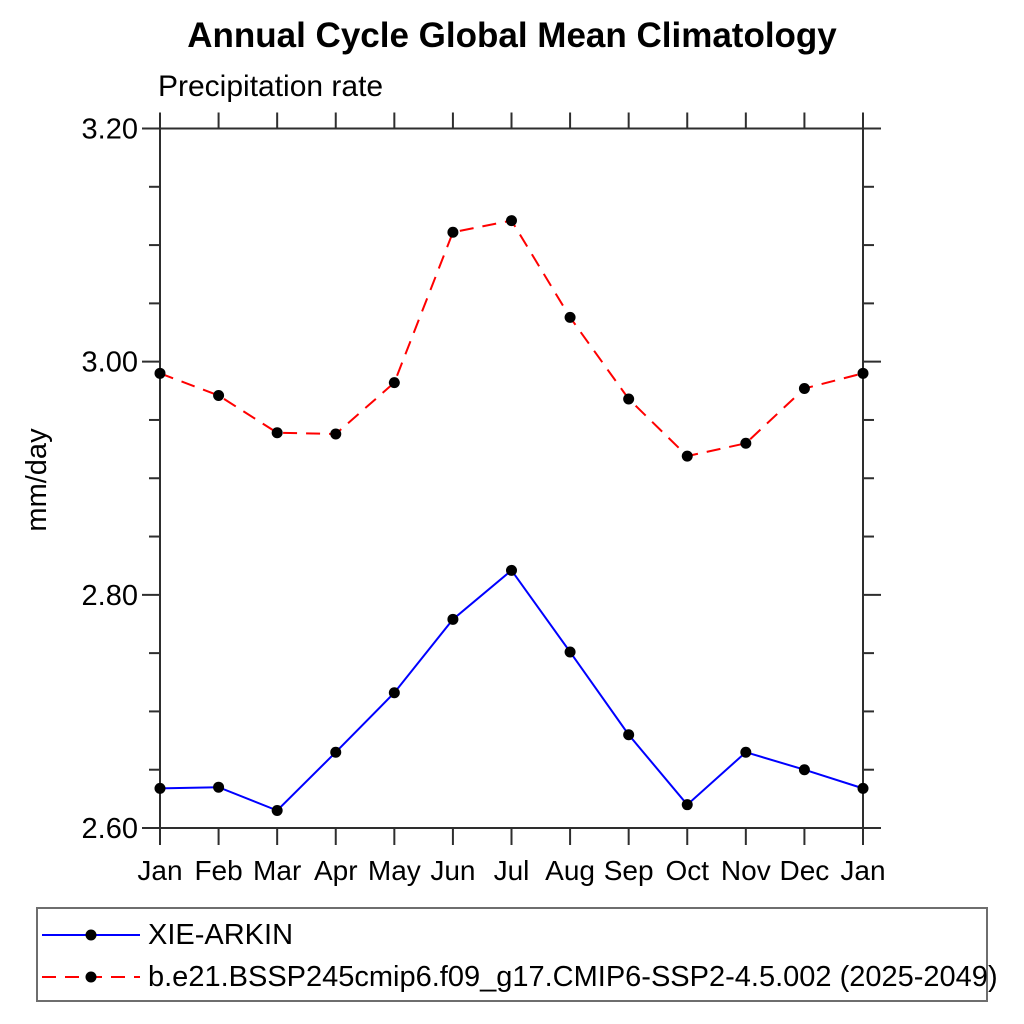  What do you see at coordinates (110, 363) in the screenshot?
I see `y-tick-label: 3.00` at bounding box center [110, 363].